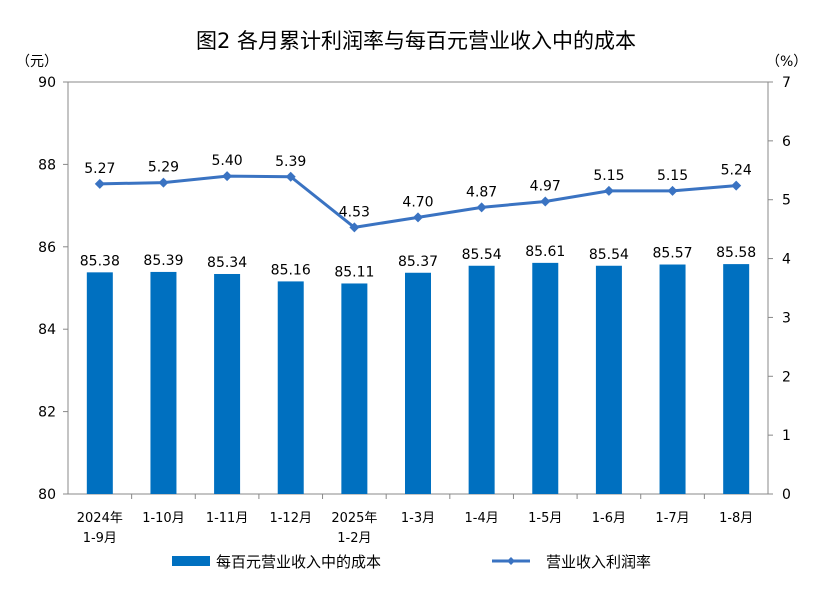 This screenshot has height=601, width=833. Describe the element at coordinates (163, 261) in the screenshot. I see `bar-data-label: 85.39` at that location.